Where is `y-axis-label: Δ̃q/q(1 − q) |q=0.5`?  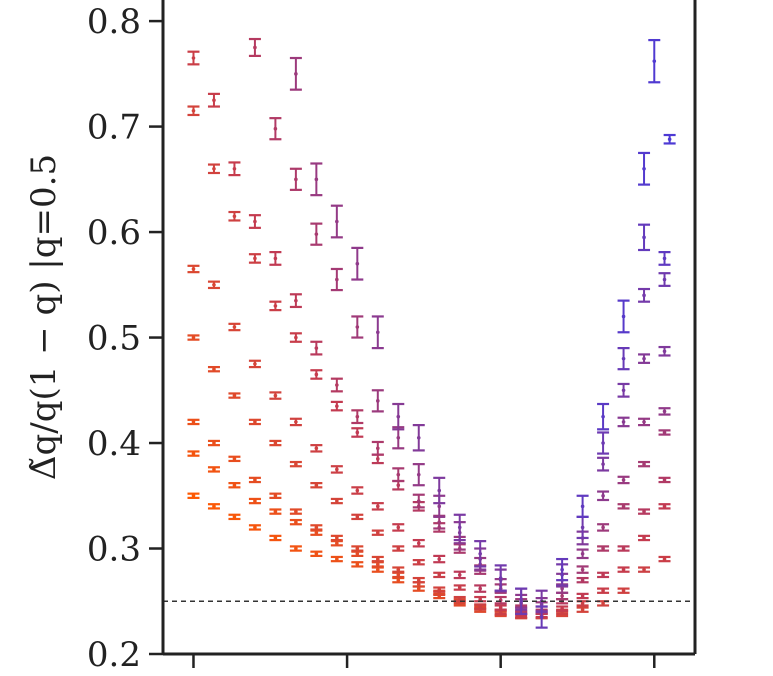
y-axis-label: Δ̃q/q(1 − q) |q=0.5 is located at coordinates (44, 317).